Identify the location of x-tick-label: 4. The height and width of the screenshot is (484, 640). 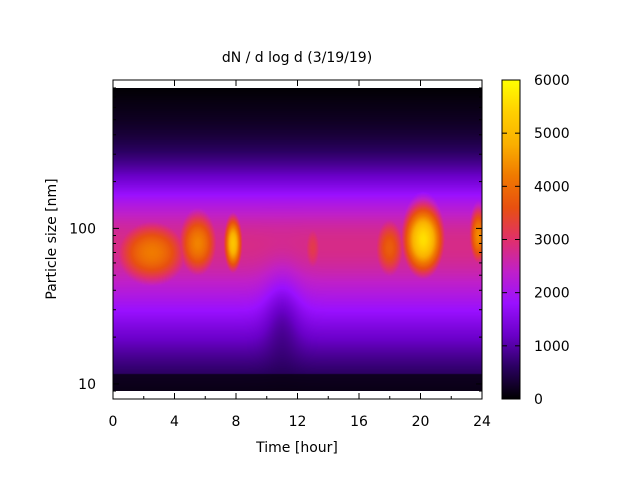
(174, 422).